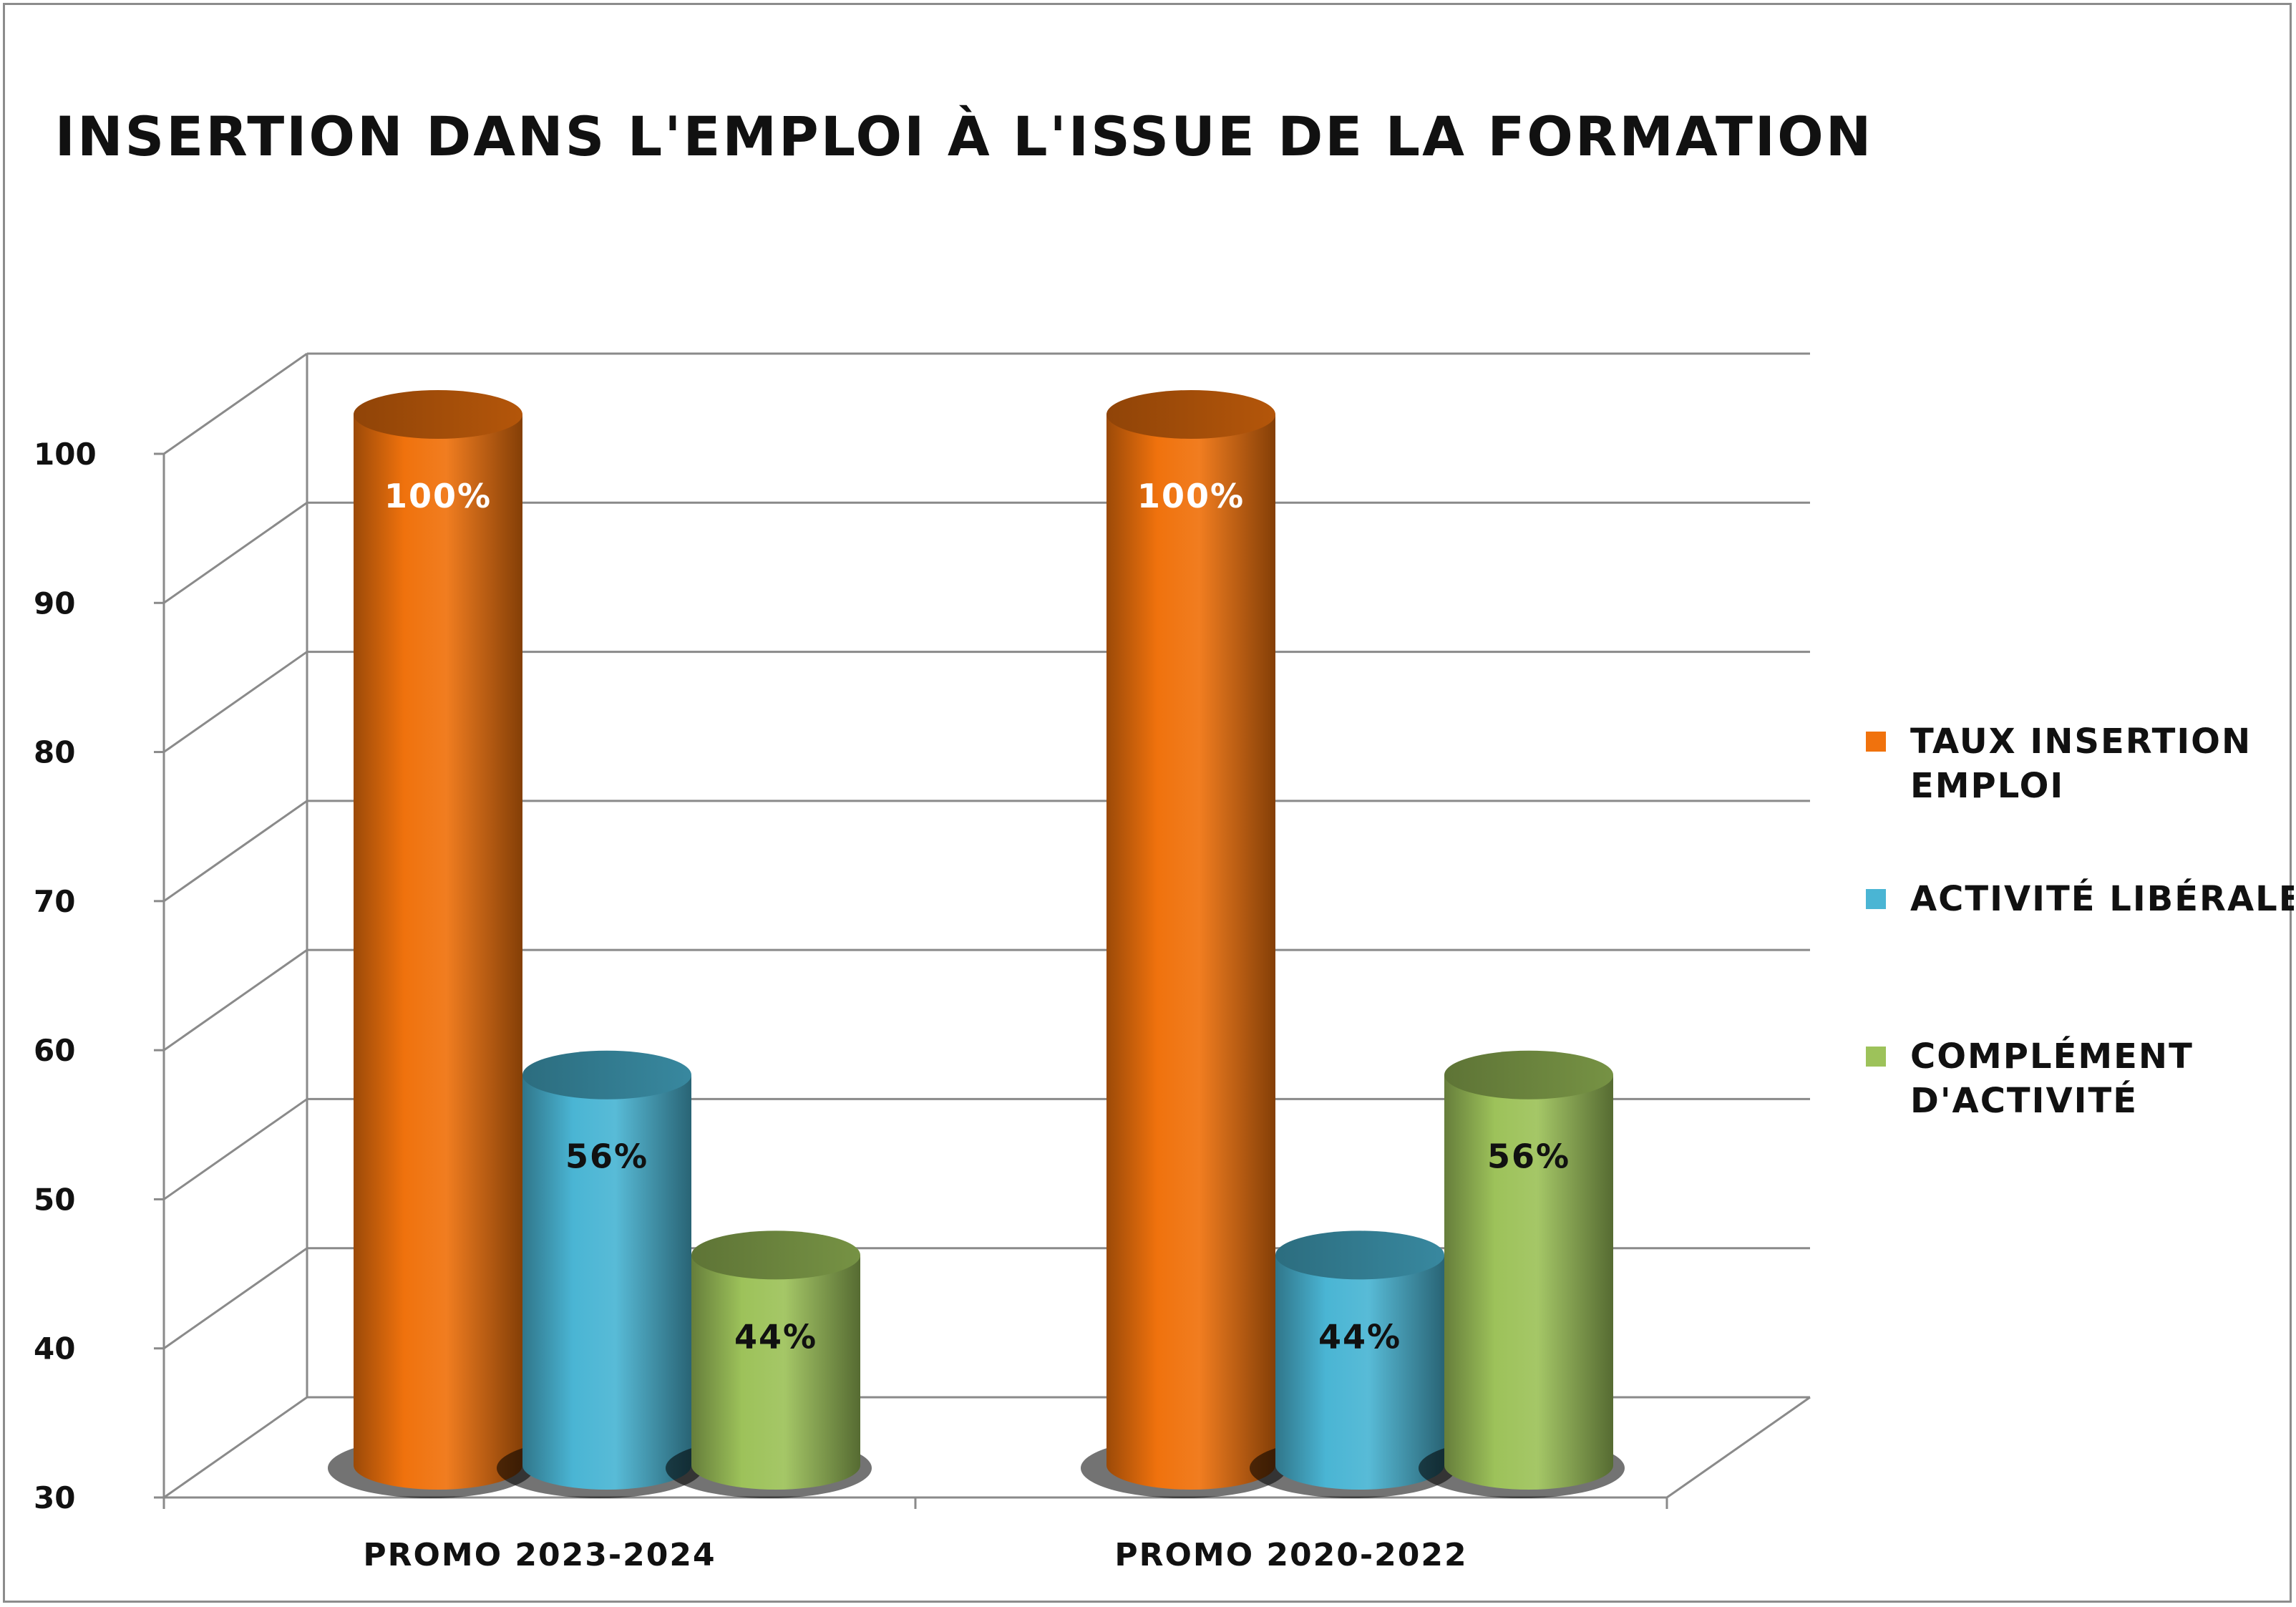 This screenshot has height=1607, width=2296. What do you see at coordinates (2102, 898) in the screenshot?
I see `legend-label: ACTIVITÉ LIBÉRALE` at bounding box center [2102, 898].